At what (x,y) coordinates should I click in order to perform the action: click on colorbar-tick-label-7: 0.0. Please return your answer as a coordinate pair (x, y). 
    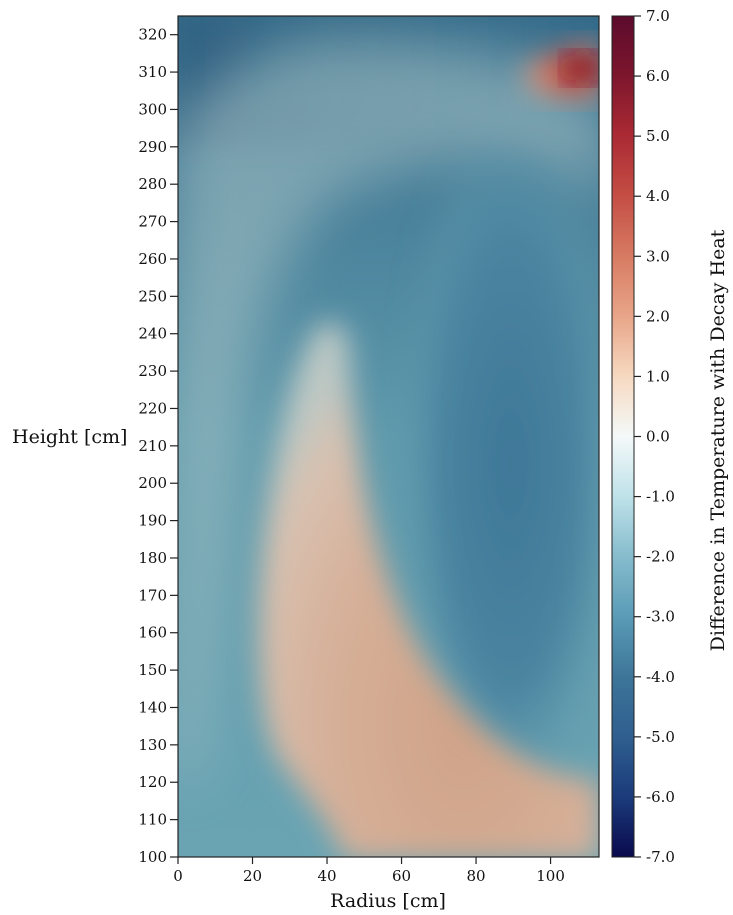
    Looking at the image, I should click on (658, 437).